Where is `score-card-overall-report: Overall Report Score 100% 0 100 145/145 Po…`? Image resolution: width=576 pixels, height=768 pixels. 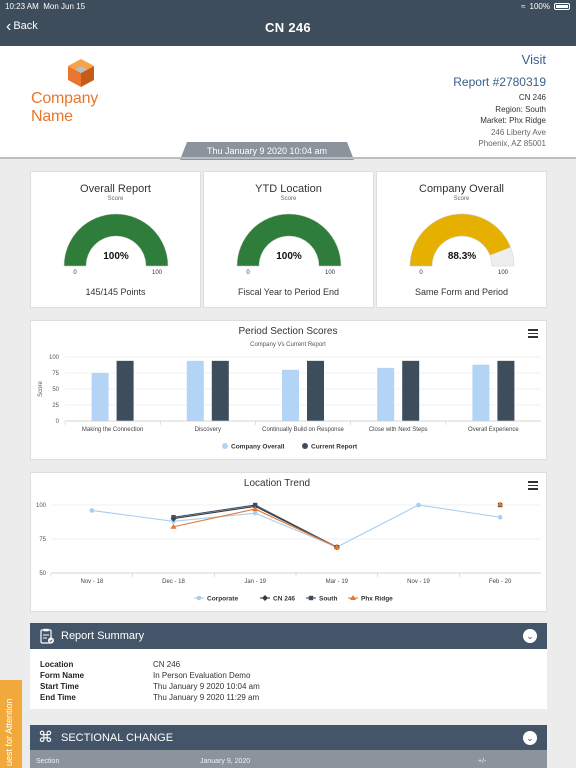 score-card-overall-report: Overall Report Score 100% 0 100 145/145 Po… is located at coordinates (115, 239).